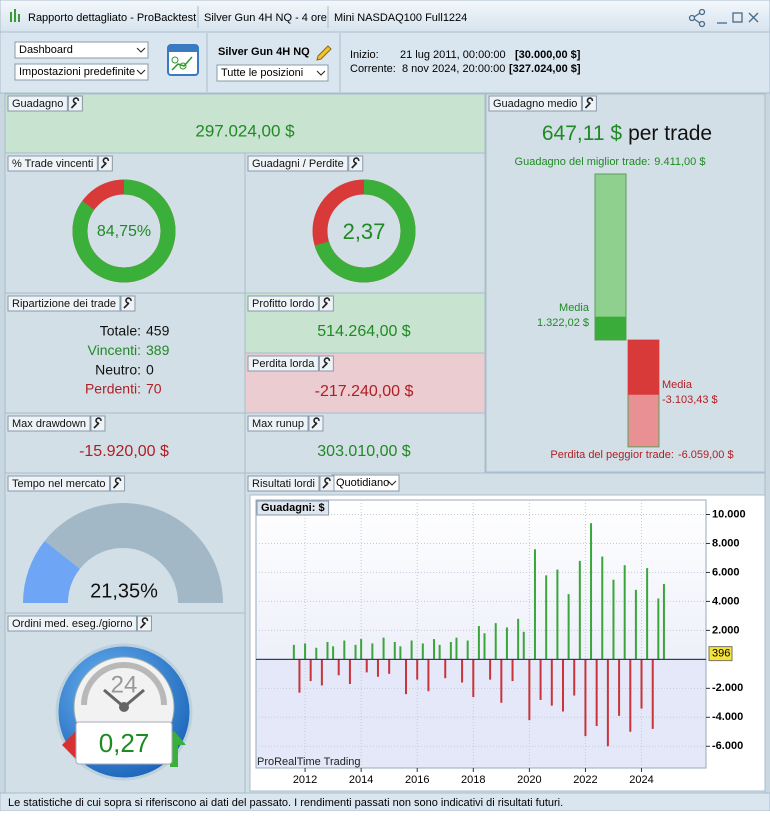 This screenshot has height=816, width=770. Describe the element at coordinates (265, 18) in the screenshot. I see `tab: Silver Gun 4H NQ - 4 ore` at that location.